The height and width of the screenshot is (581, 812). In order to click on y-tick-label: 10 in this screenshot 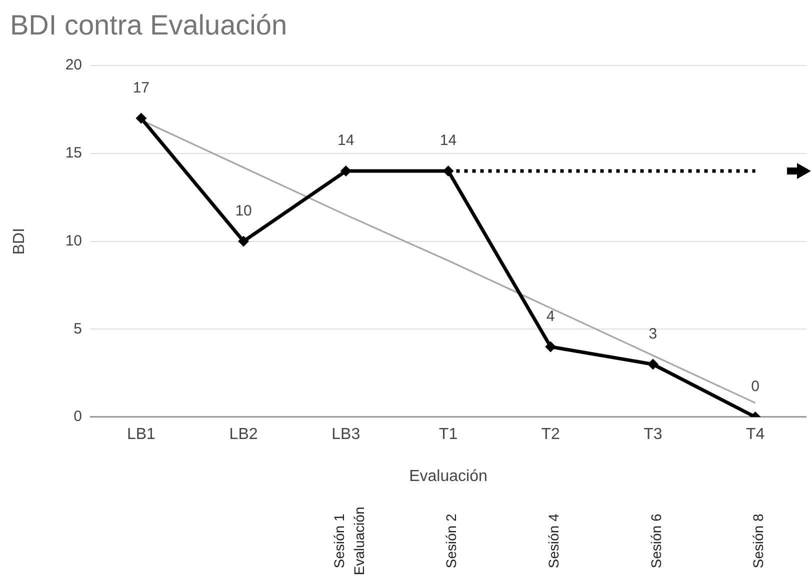, I will do `click(73, 241)`.